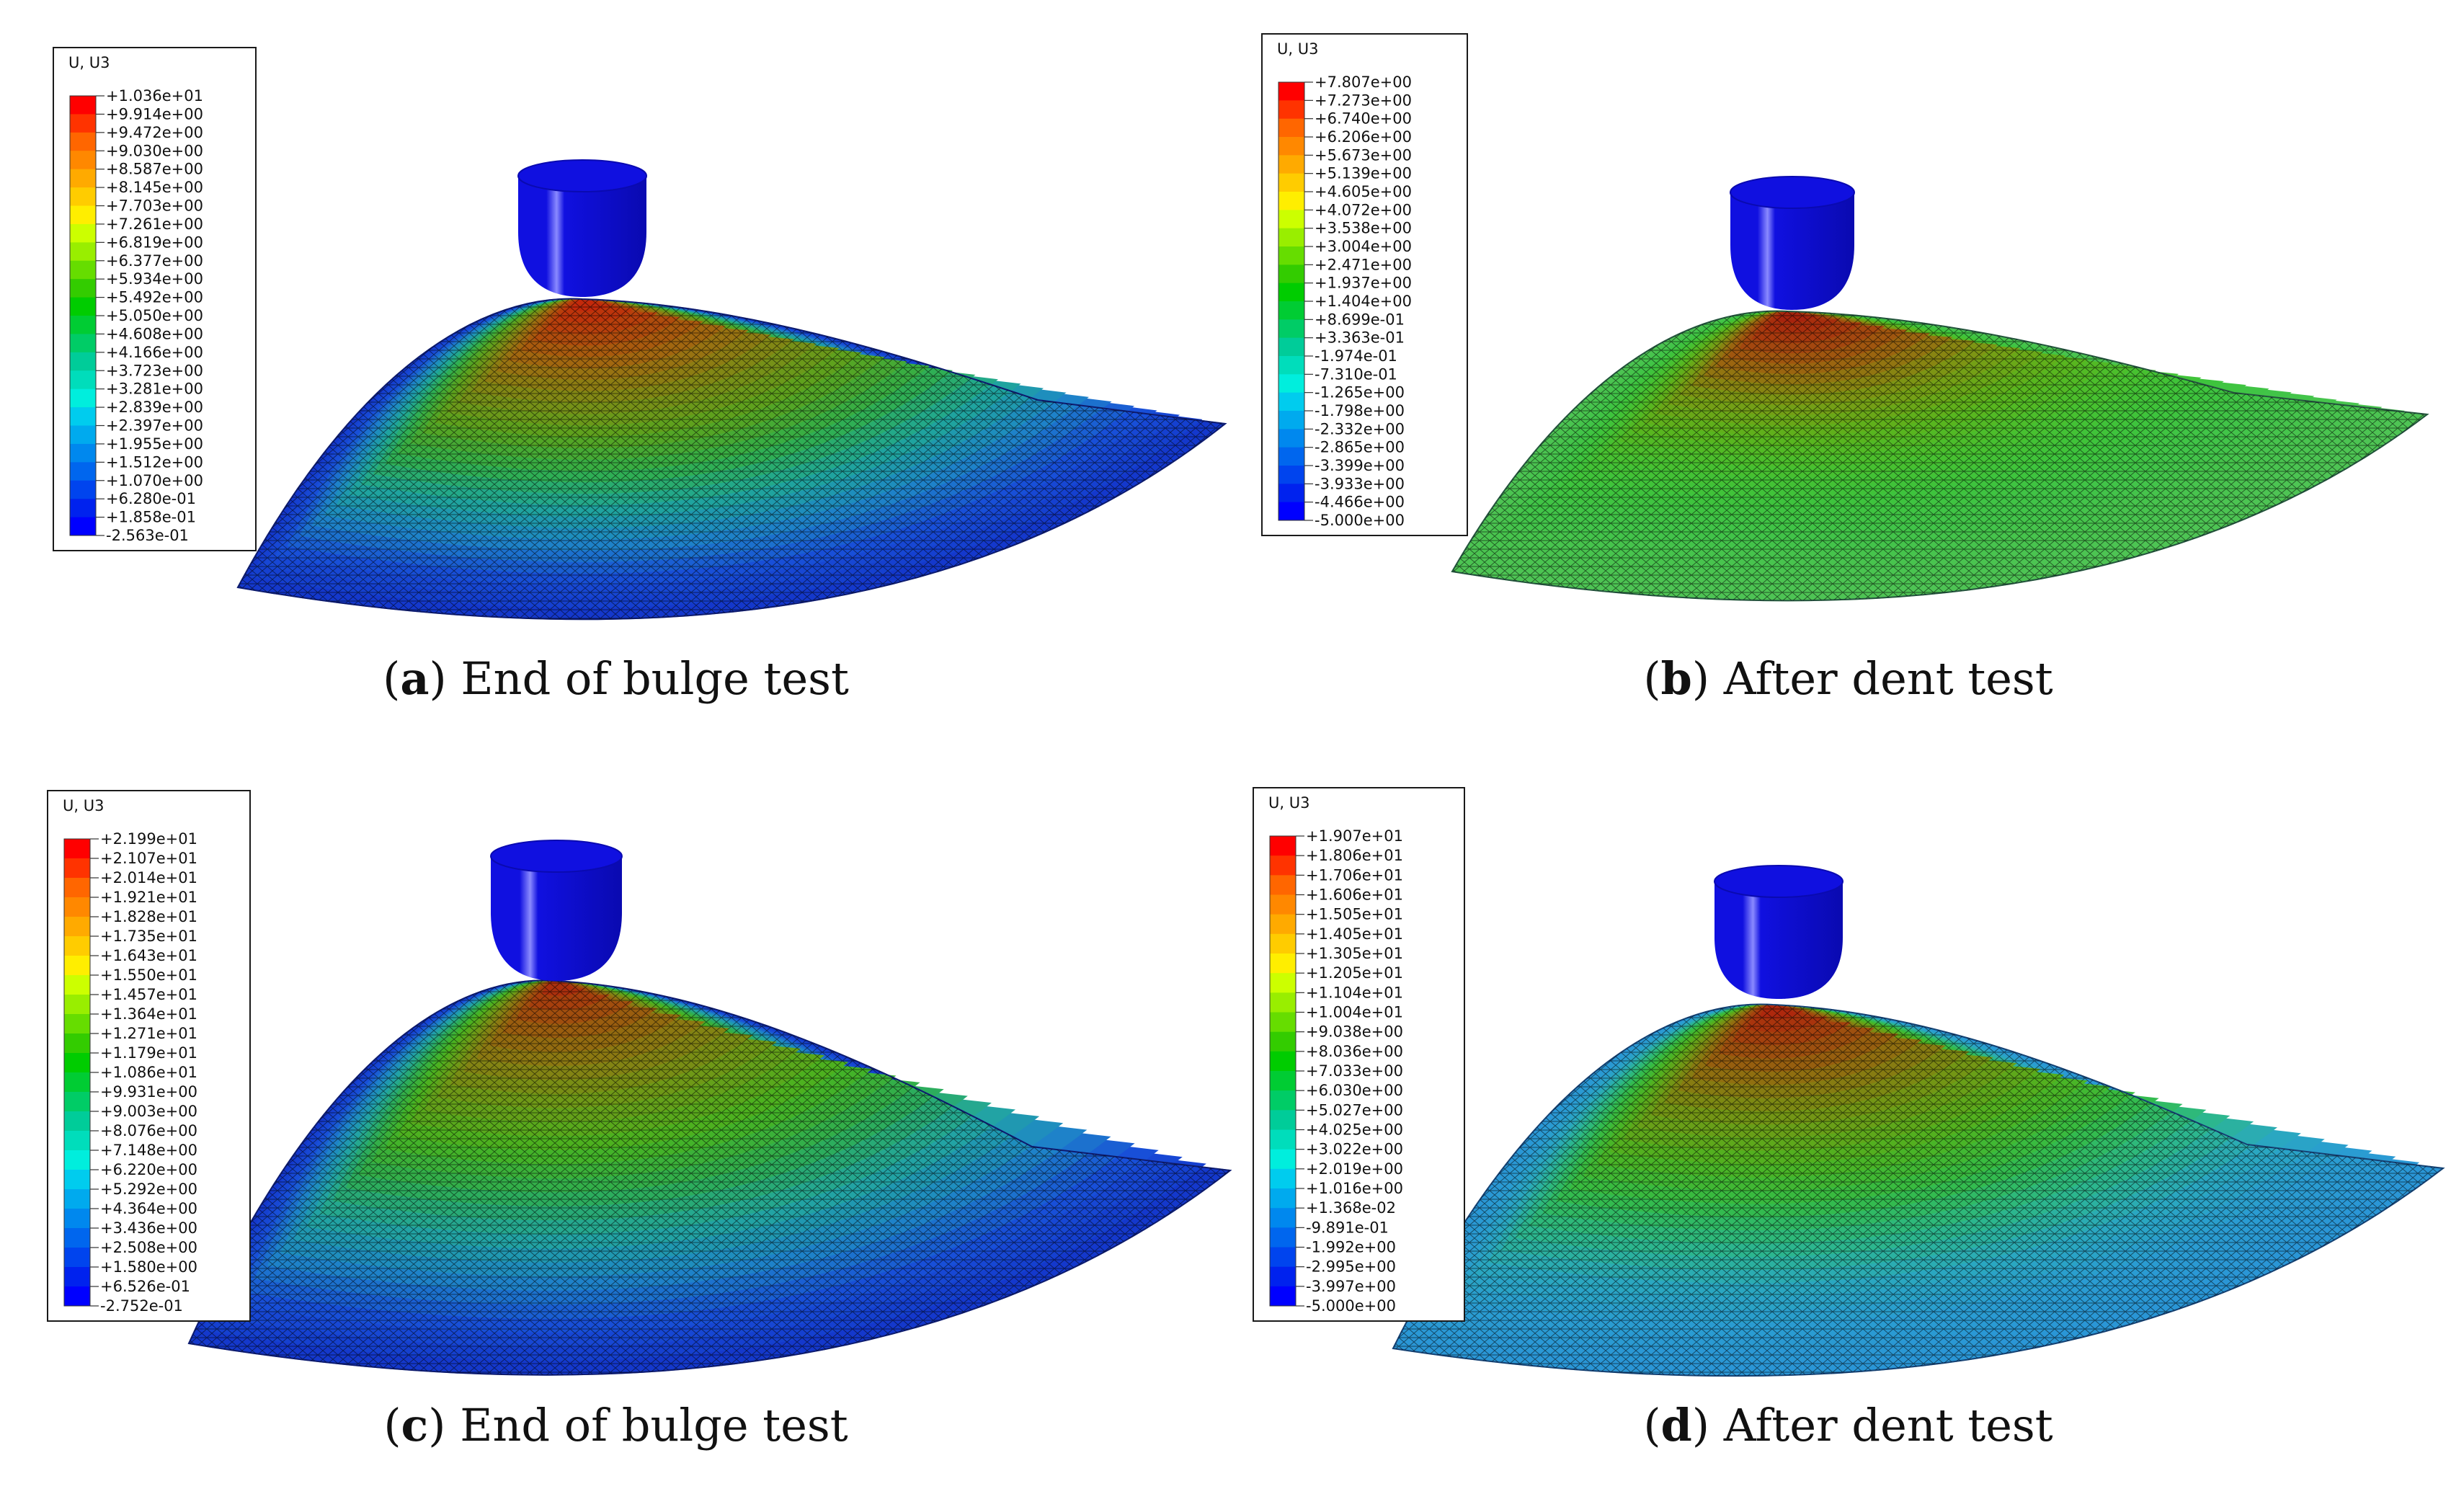  Describe the element at coordinates (1354, 1110) in the screenshot. I see `legend-label: +5.027e+00` at that location.